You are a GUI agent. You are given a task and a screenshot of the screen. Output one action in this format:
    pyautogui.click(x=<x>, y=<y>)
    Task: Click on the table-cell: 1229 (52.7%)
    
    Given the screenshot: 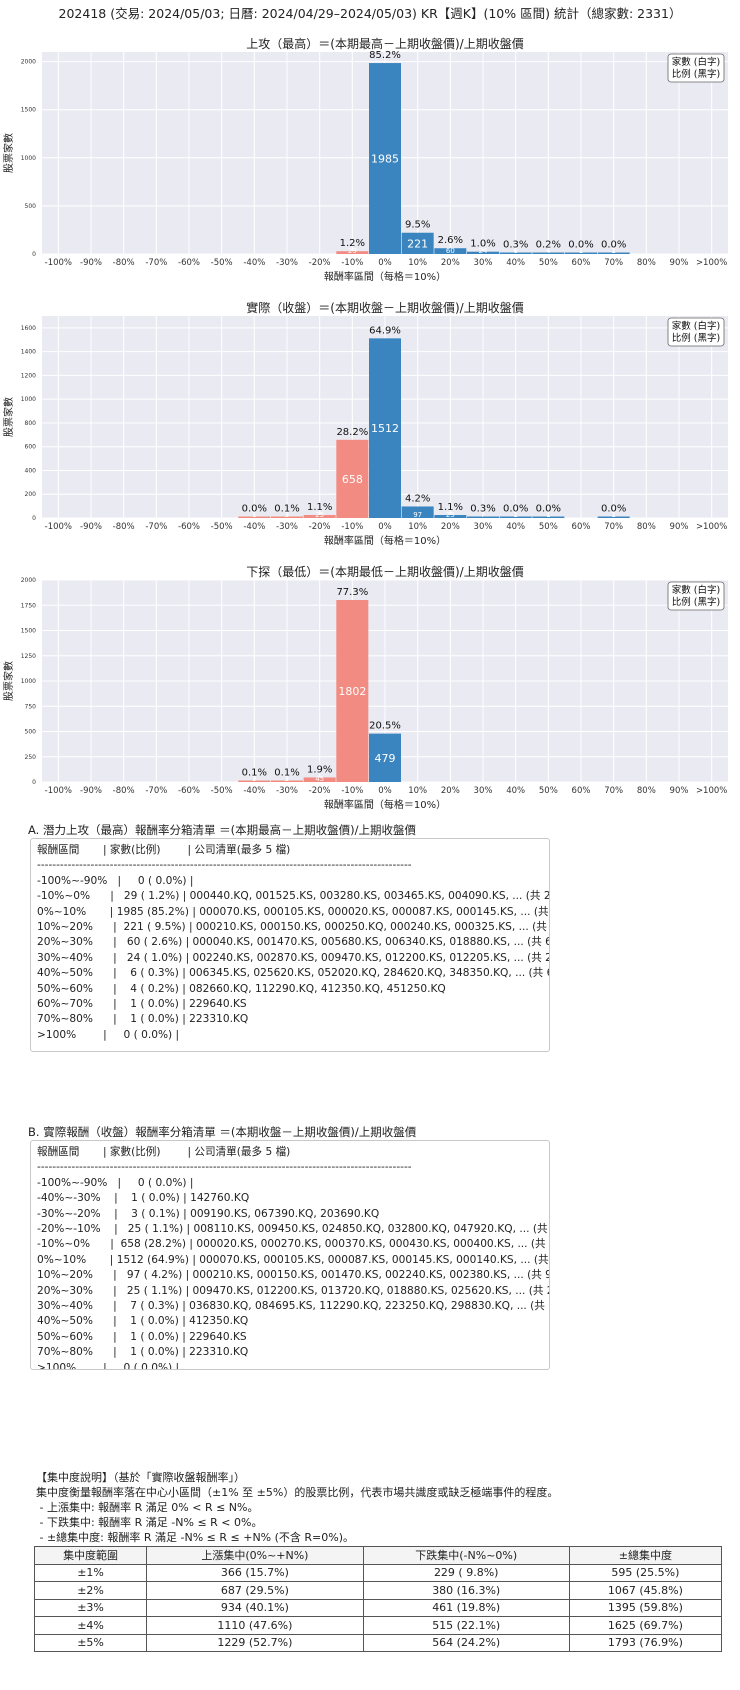 What is the action you would take?
    pyautogui.click(x=255, y=1642)
    